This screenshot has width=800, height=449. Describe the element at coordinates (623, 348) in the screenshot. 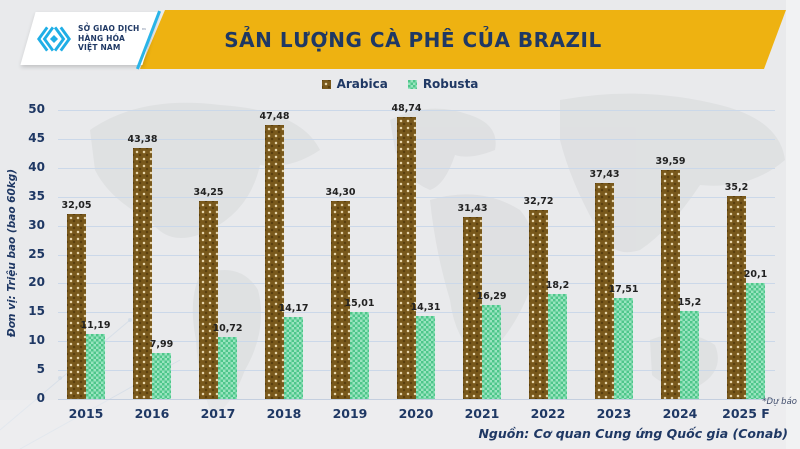

I see `bar-robusta-2023` at that location.